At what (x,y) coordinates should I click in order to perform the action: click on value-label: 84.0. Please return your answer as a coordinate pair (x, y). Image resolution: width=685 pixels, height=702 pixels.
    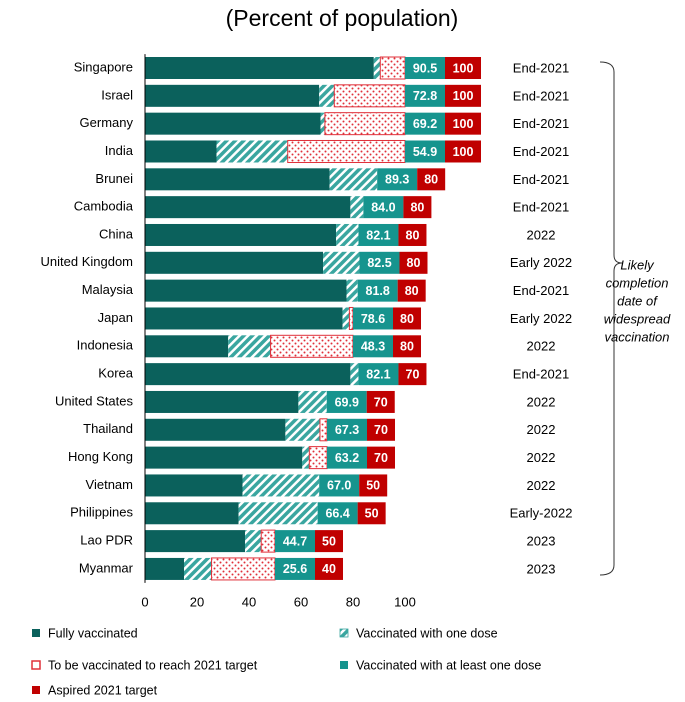
    Looking at the image, I should click on (383, 207).